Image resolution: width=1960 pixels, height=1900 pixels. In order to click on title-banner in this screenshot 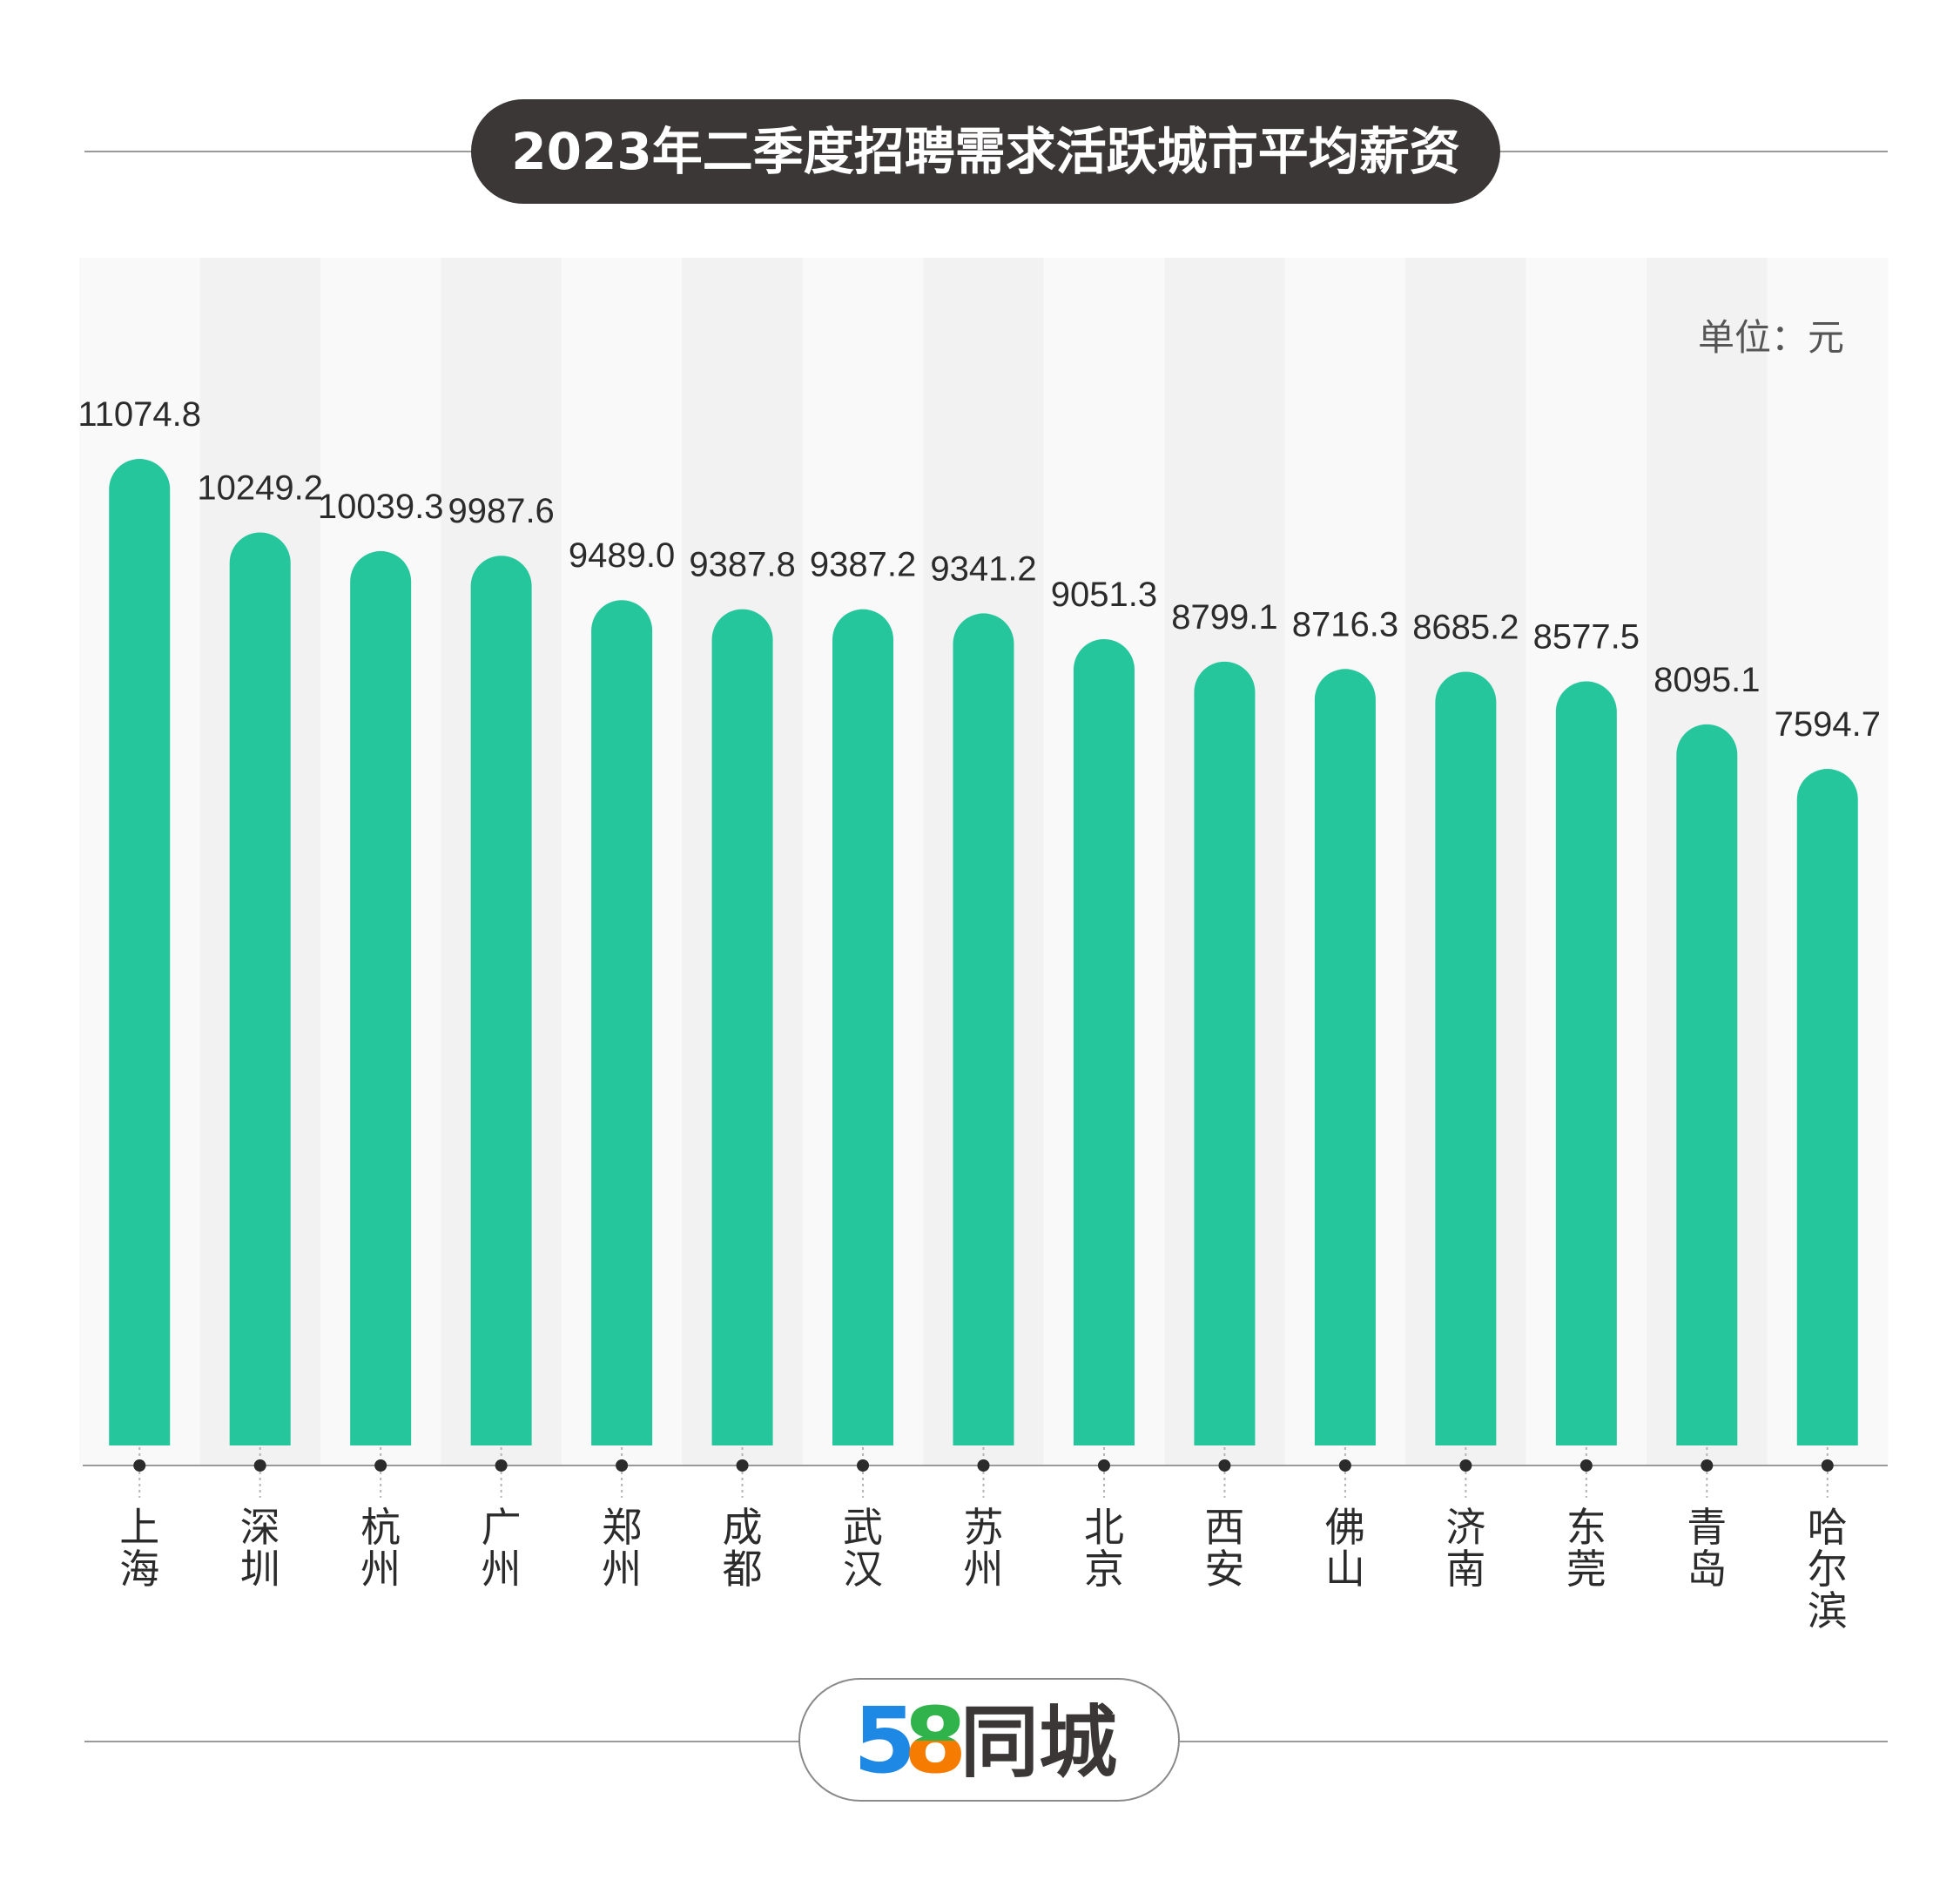, I will do `click(985, 151)`.